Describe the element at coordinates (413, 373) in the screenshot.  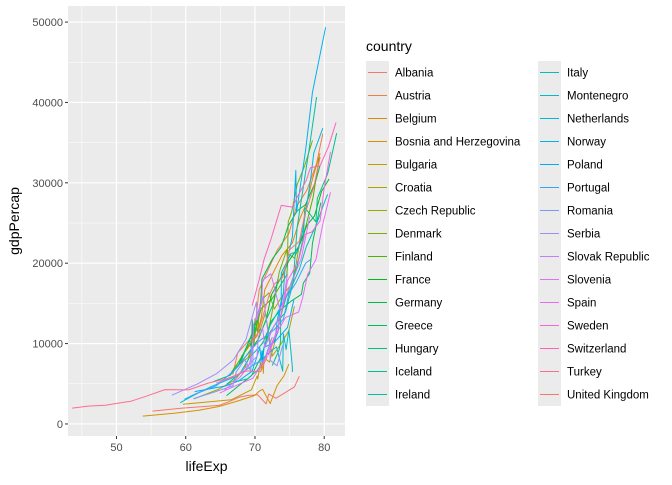
I see `legend-label: Iceland` at that location.